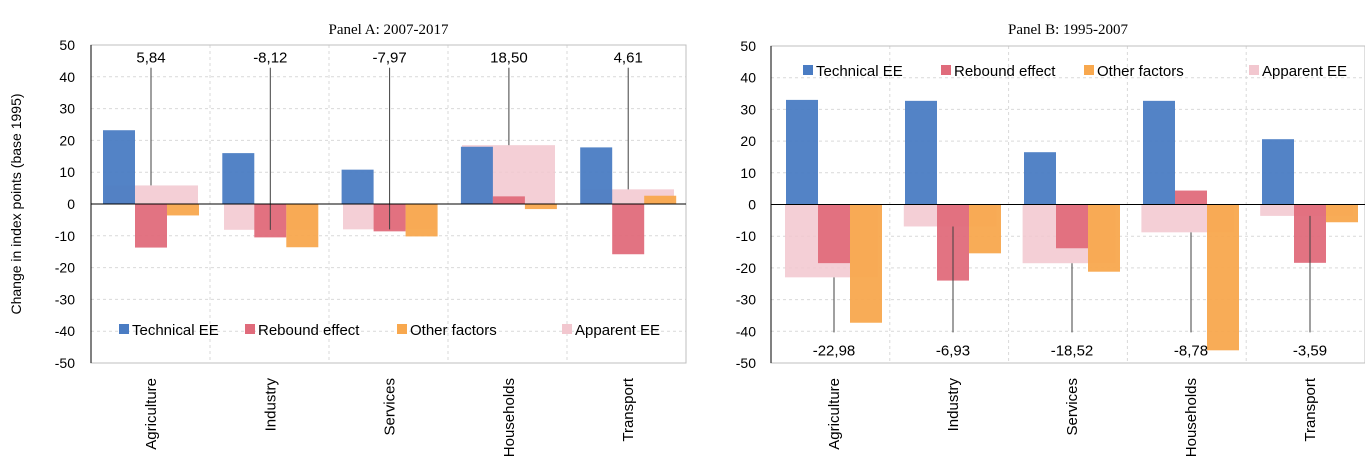 Image resolution: width=1365 pixels, height=475 pixels. I want to click on panel-b-legend-item-rebound-effect: Rebound effect, so click(998, 71).